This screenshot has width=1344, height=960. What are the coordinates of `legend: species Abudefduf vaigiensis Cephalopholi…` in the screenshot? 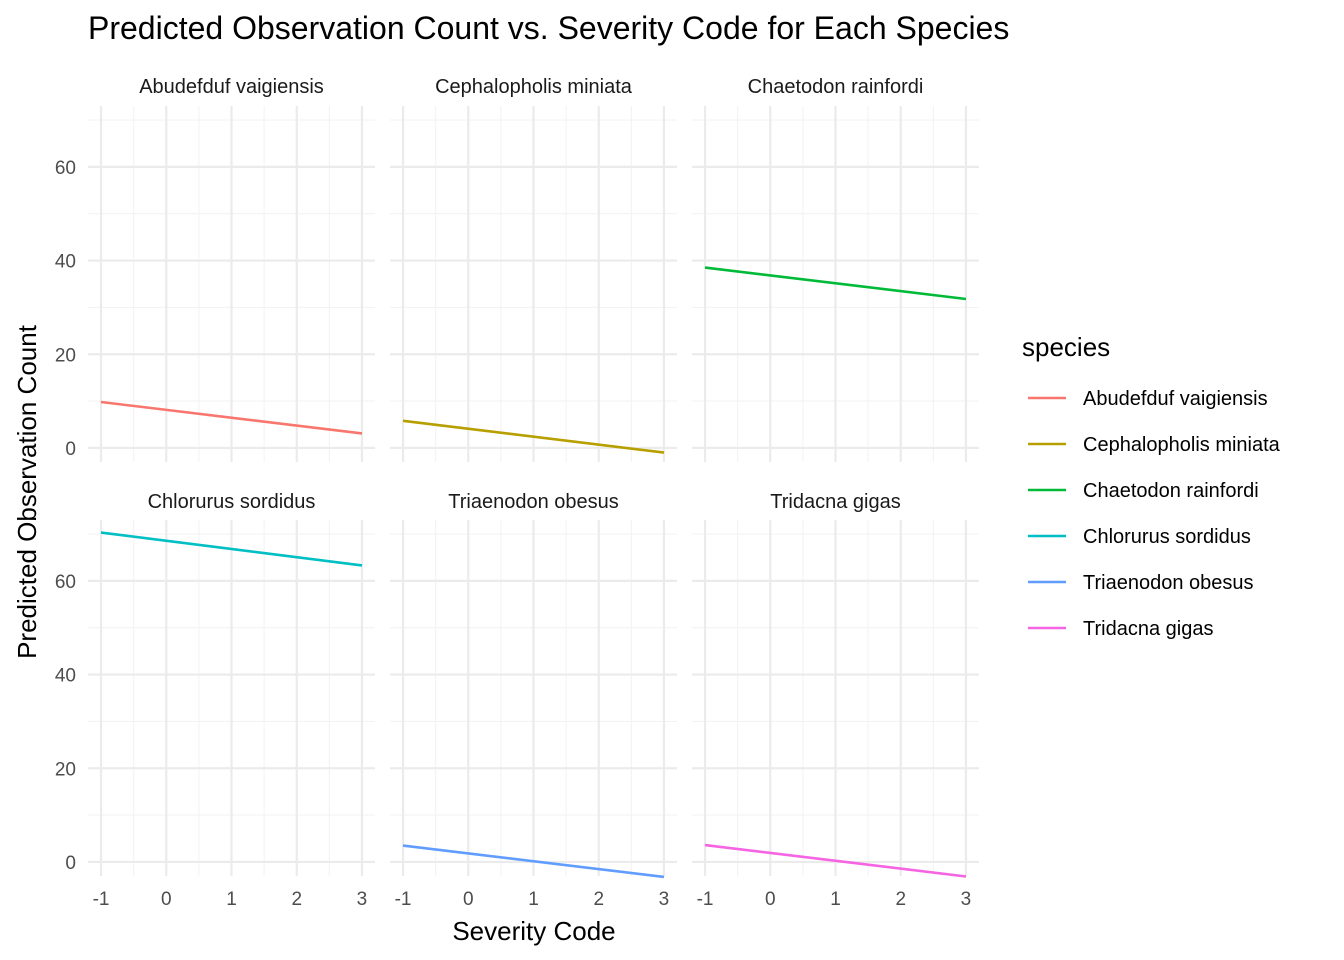 It's located at (1151, 486).